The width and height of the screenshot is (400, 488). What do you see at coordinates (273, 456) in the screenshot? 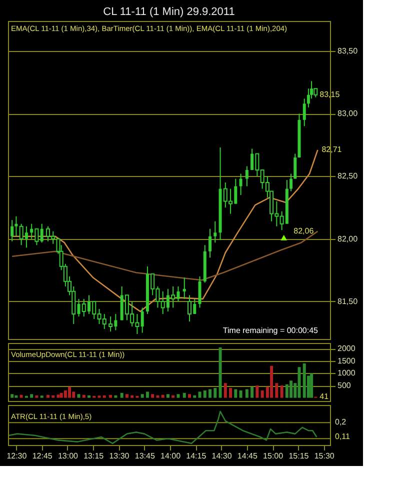
I see `x-tick-label: 15:00` at bounding box center [273, 456].